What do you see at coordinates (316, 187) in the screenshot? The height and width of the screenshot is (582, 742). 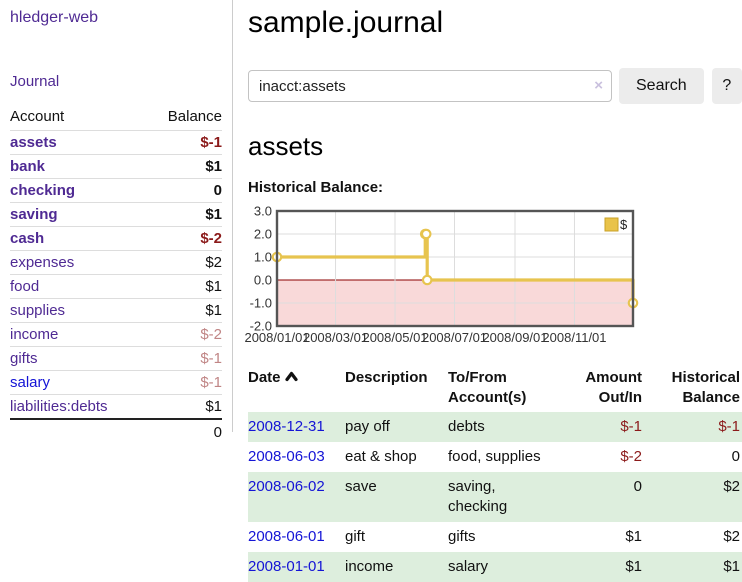 I see `chart-label: Historical Balance:` at bounding box center [316, 187].